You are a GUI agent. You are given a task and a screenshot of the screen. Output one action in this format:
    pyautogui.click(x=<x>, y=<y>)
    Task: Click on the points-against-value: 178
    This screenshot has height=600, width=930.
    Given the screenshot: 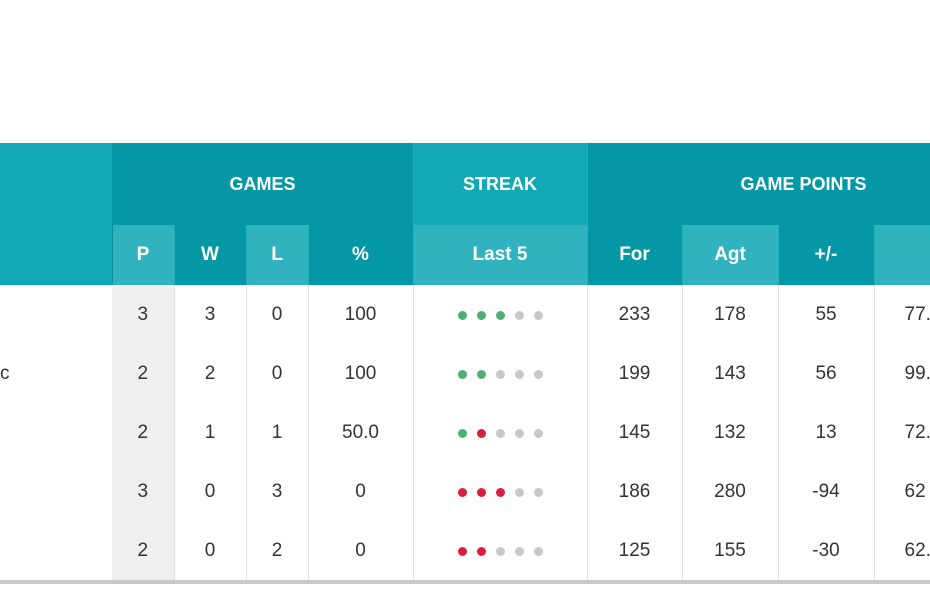 What is the action you would take?
    pyautogui.click(x=730, y=314)
    